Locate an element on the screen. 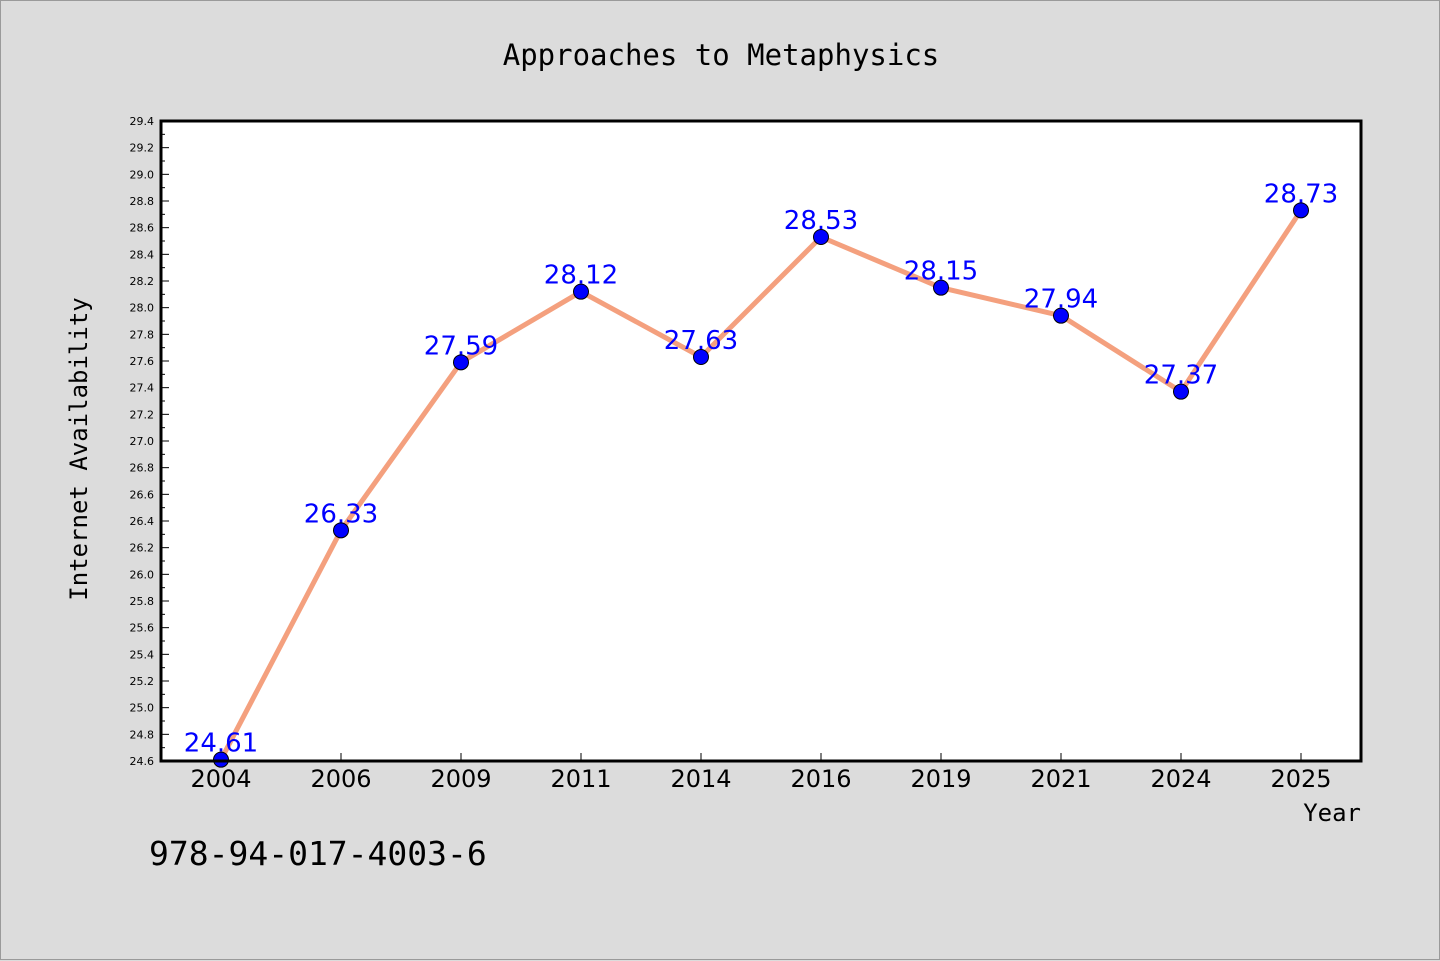  x-tick-label: 2006 is located at coordinates (340, 779).